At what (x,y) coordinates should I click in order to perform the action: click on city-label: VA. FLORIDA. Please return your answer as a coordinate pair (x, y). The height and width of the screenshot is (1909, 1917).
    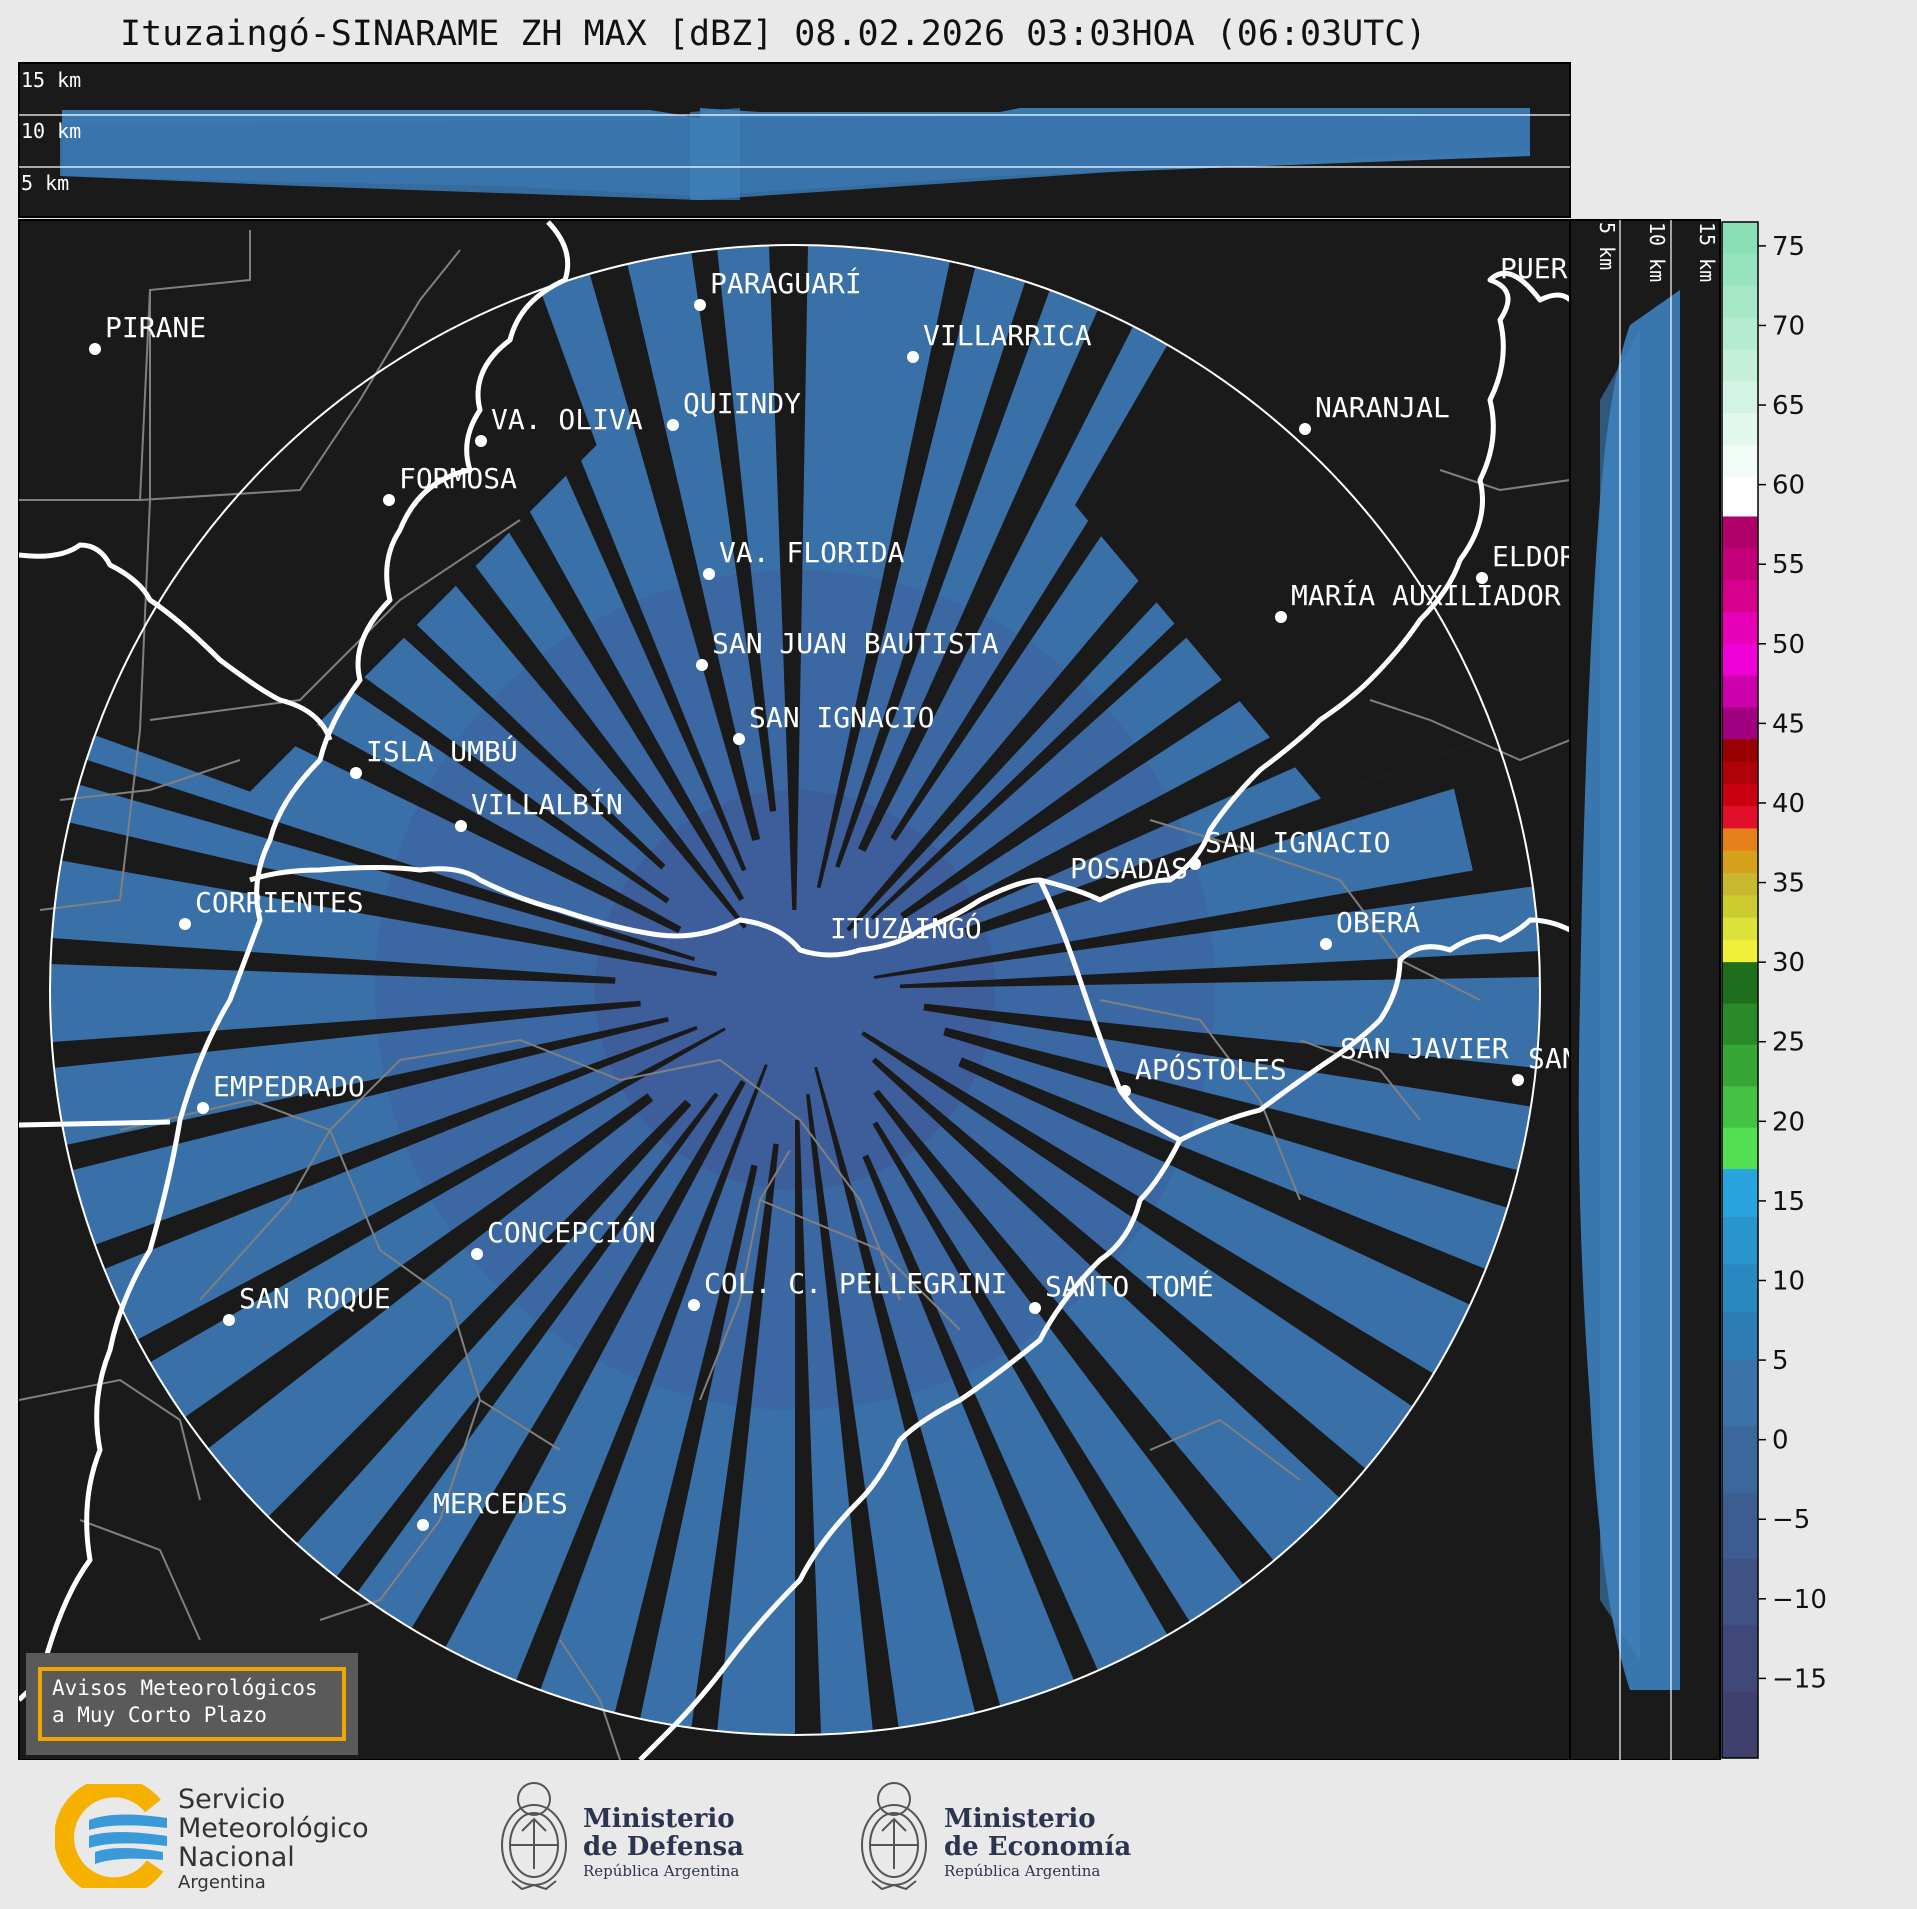
    Looking at the image, I should click on (812, 552).